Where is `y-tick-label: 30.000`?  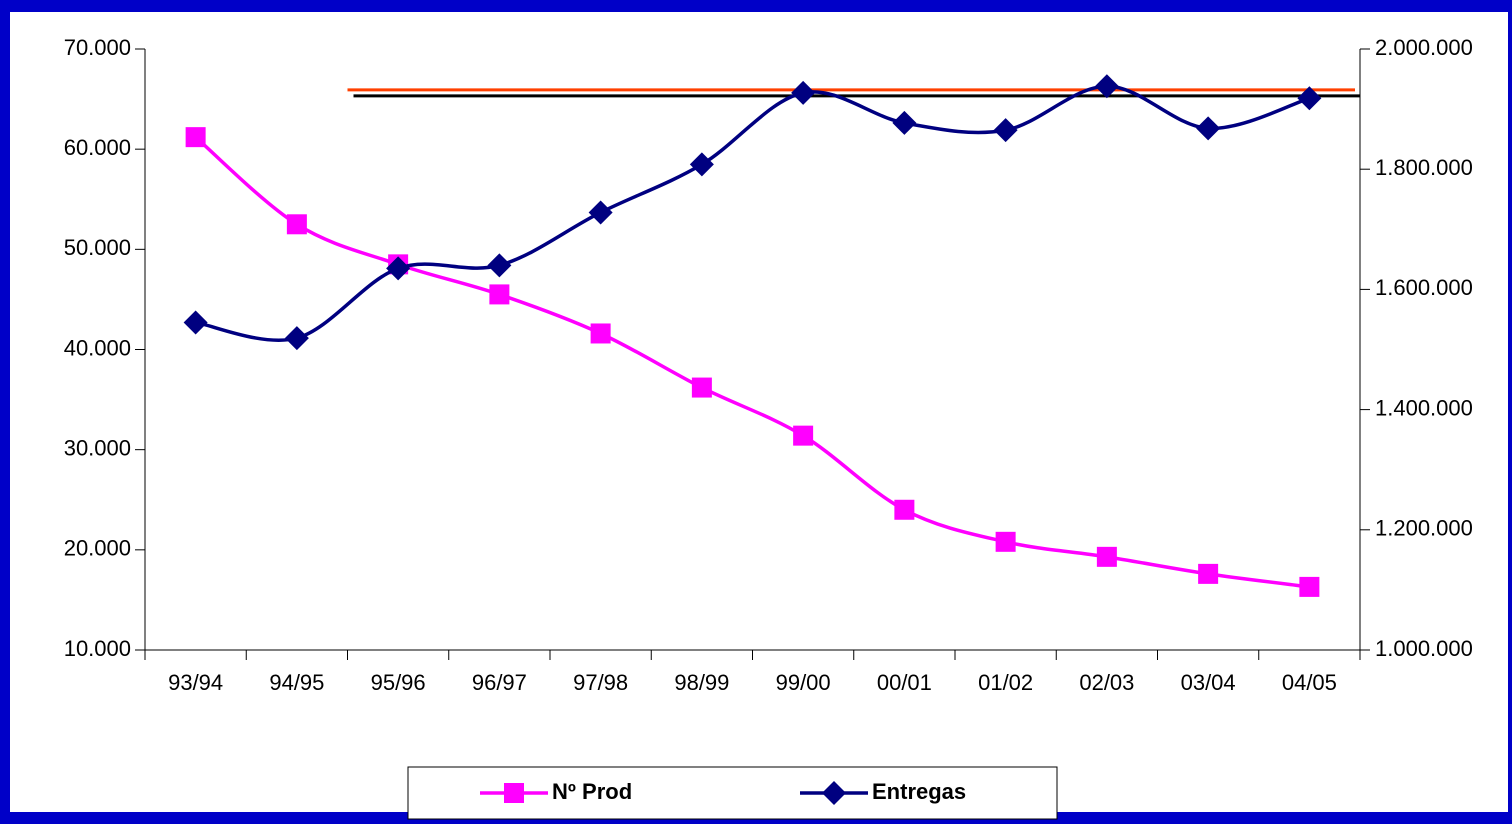 y-tick-label: 30.000 is located at coordinates (97, 447).